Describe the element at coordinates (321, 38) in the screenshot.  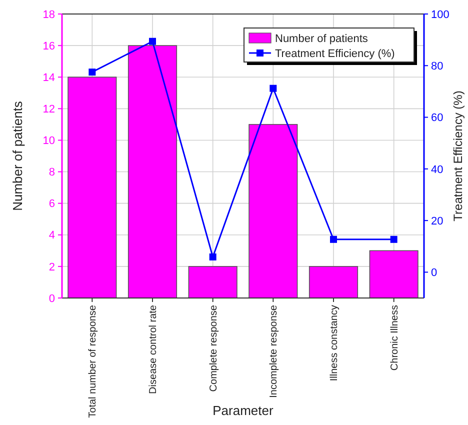
I see `legend-label: Number of patients` at that location.